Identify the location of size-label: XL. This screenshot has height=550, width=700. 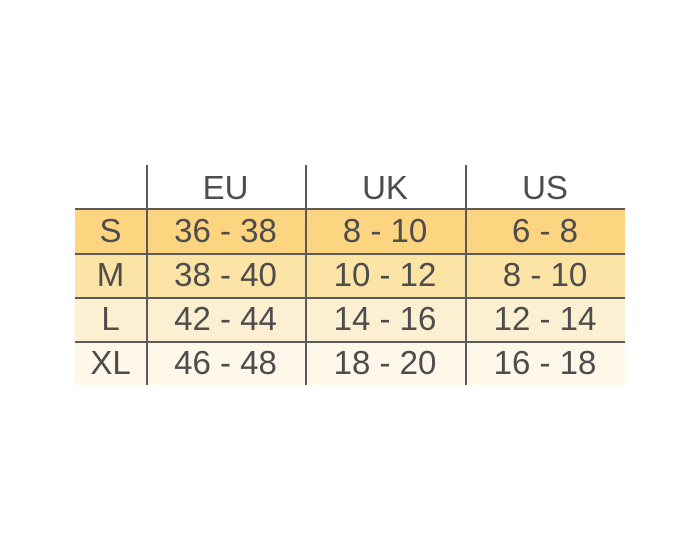
(110, 362).